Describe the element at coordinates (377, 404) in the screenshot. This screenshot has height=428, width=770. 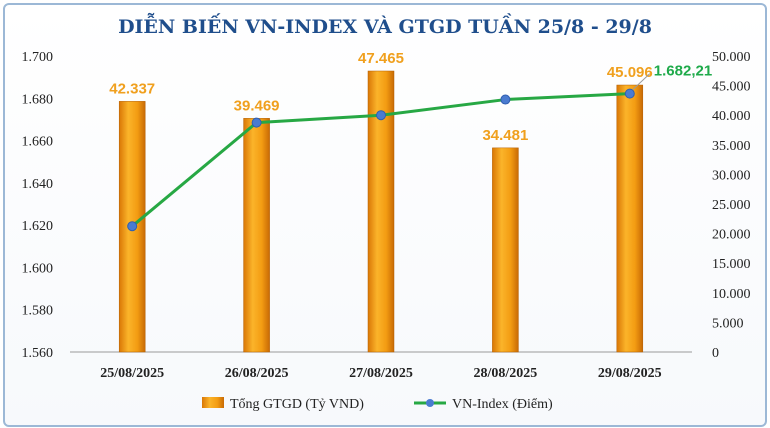
I see `legend: Tổng GTGD (Tỷ VND) VN-Index (Điểm)` at that location.